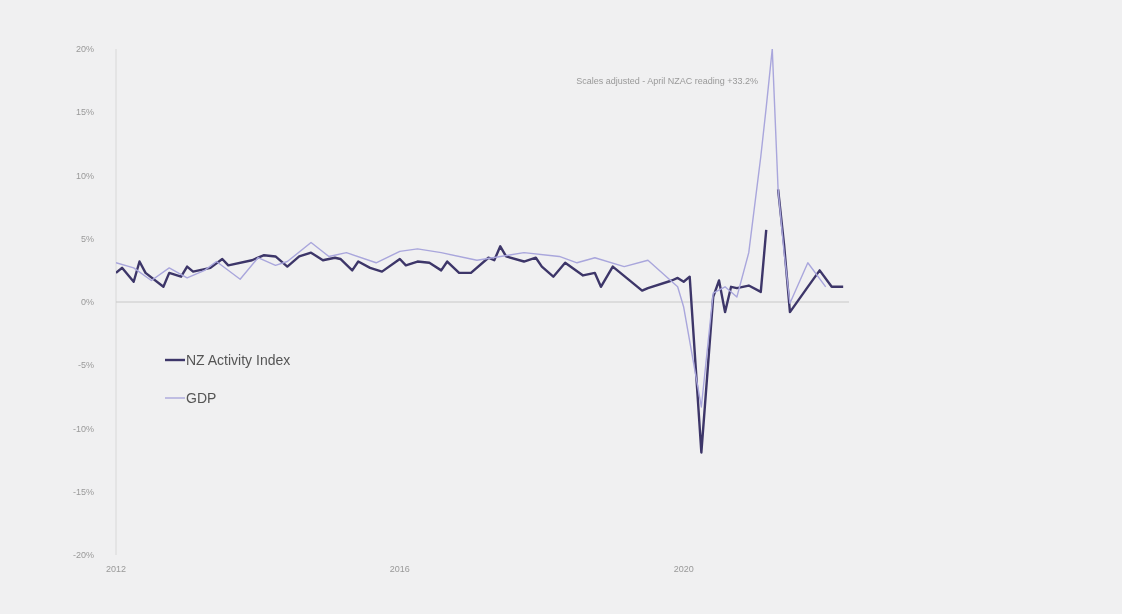 This screenshot has height=614, width=1122. I want to click on y-tick-label: -15%, so click(83, 491).